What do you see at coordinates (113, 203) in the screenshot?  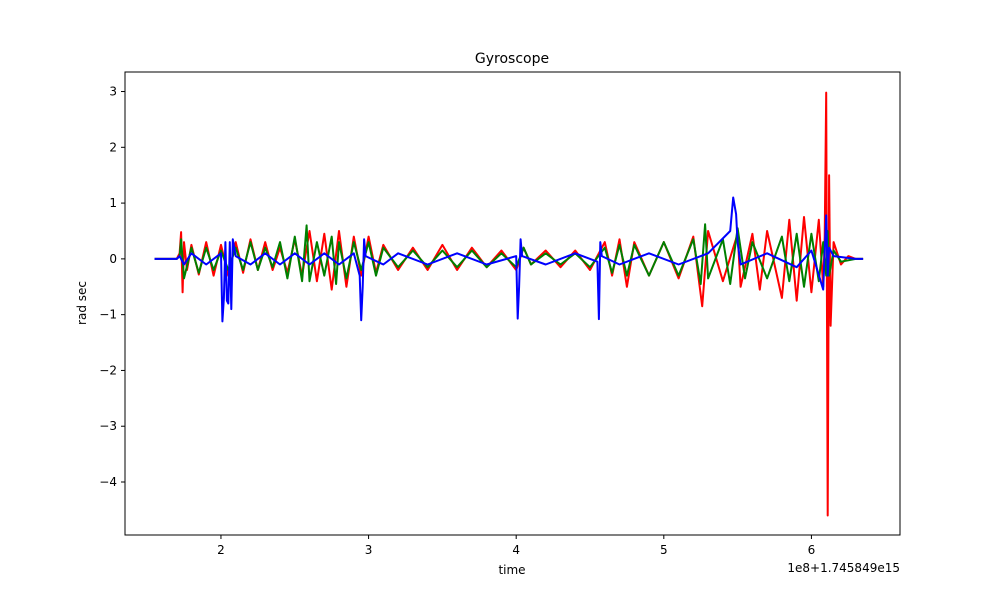 I see `y-tick-label: 1` at bounding box center [113, 203].